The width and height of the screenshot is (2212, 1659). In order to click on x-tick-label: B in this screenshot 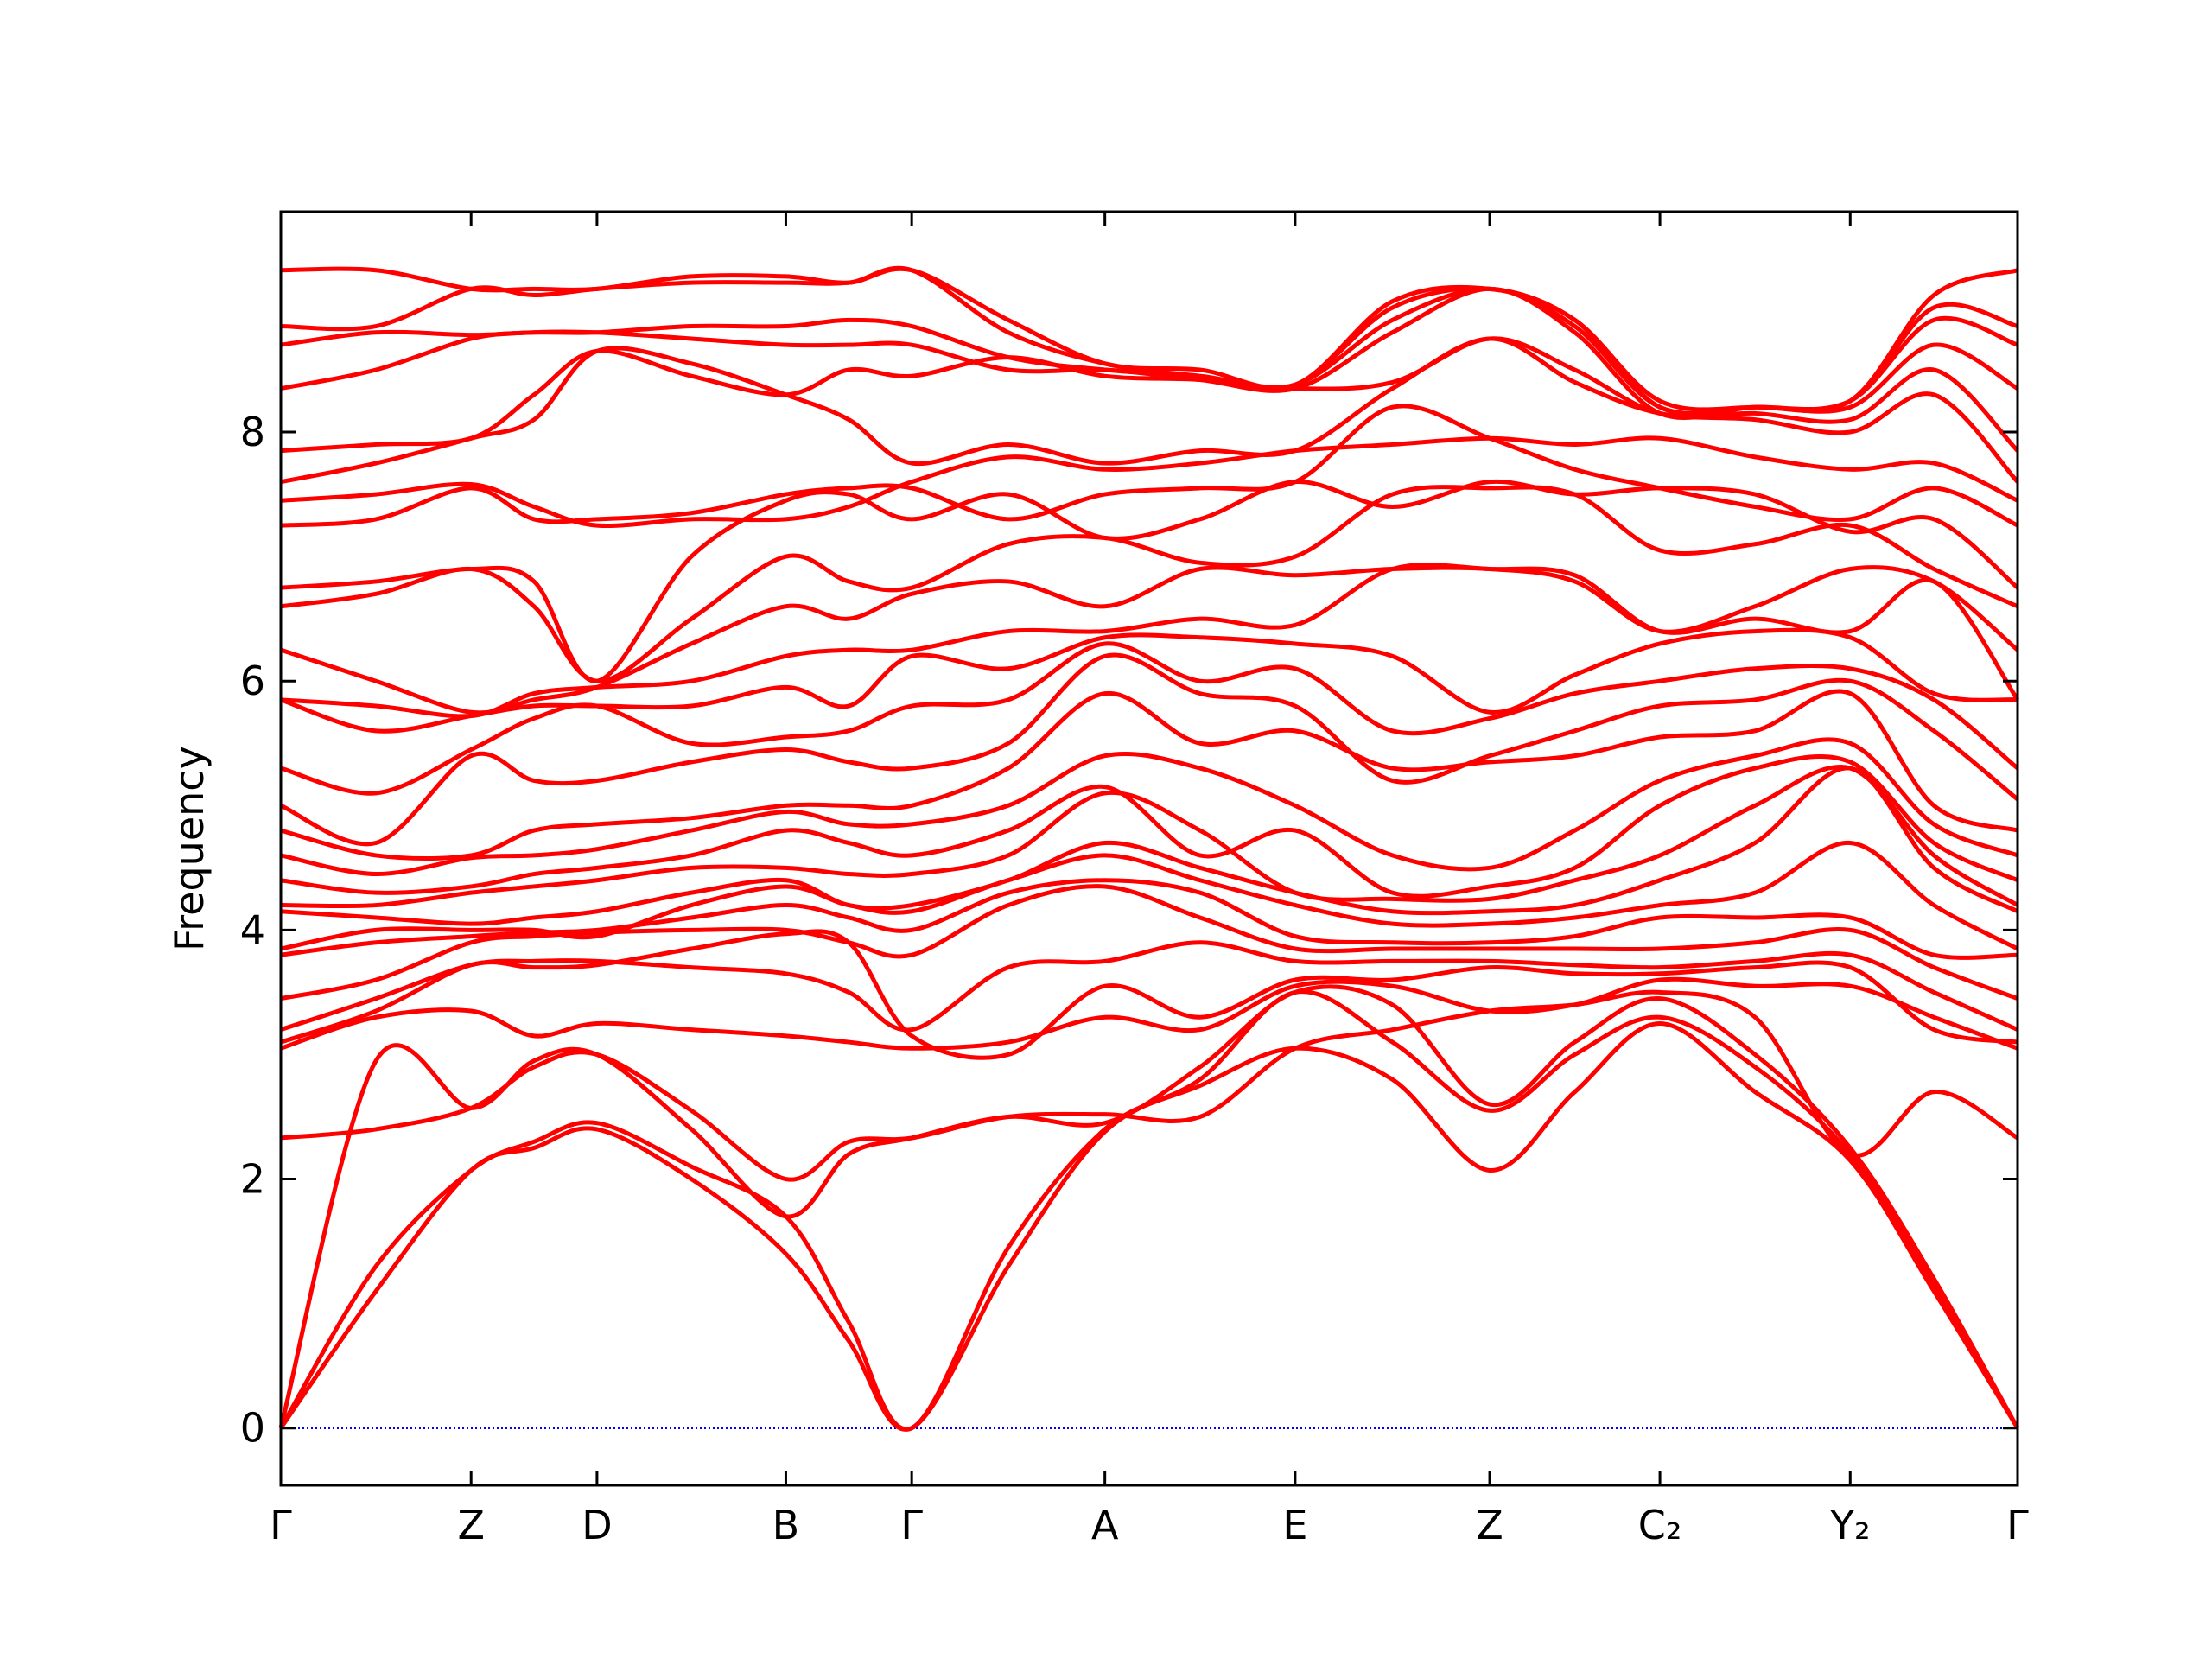, I will do `click(786, 1525)`.